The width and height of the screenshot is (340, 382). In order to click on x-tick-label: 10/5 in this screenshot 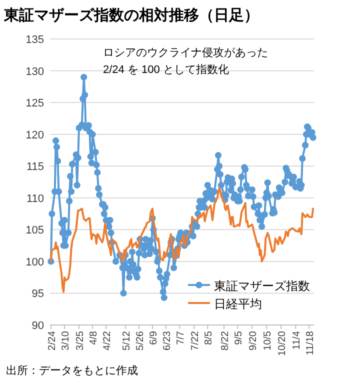, I will do `click(268, 340)`.